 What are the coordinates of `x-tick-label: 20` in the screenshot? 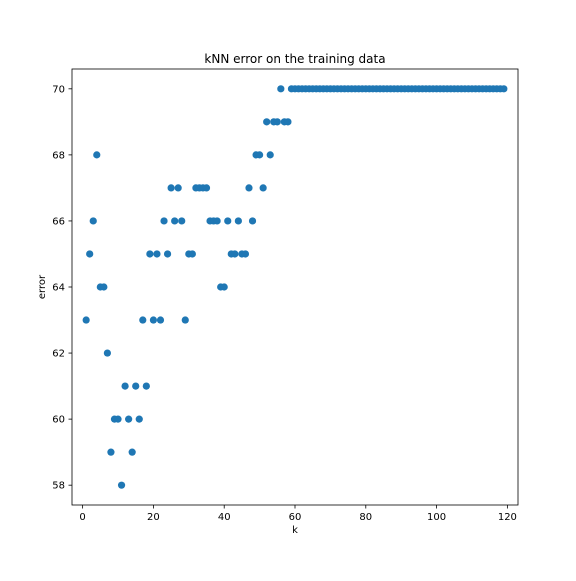 It's located at (153, 517).